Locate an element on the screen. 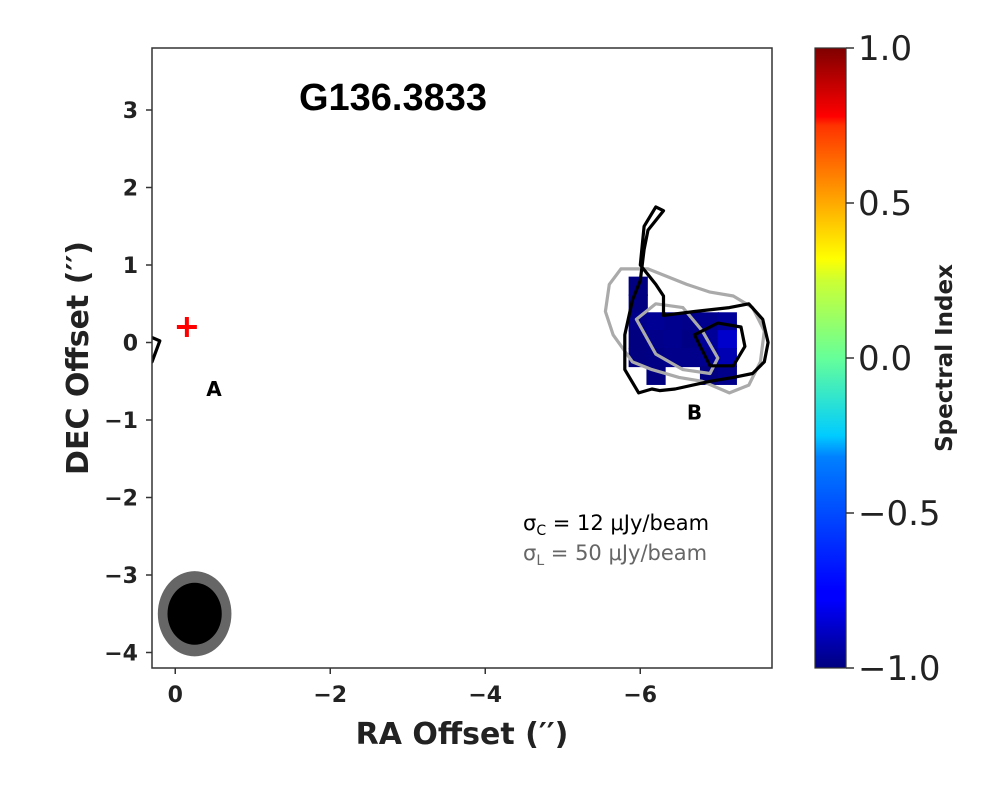  x-tick-label-2: −4 is located at coordinates (485, 695).